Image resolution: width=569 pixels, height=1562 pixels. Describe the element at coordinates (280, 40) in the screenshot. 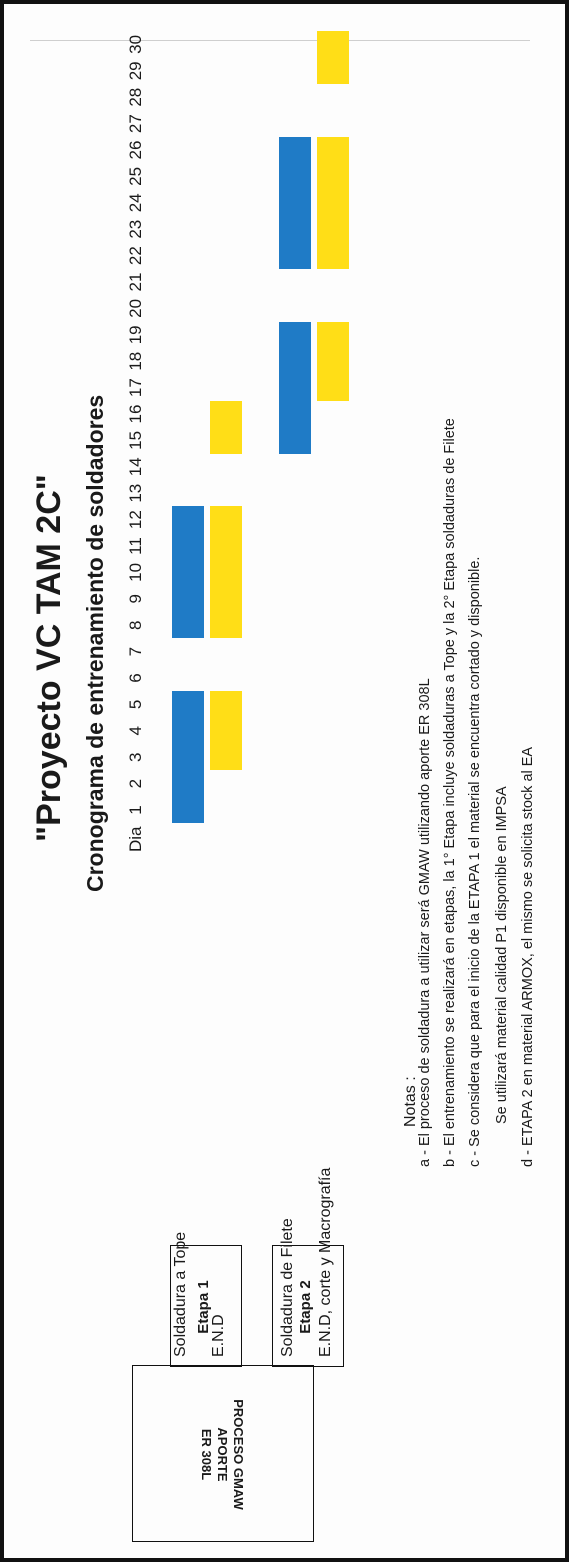

I see `scan-line` at that location.